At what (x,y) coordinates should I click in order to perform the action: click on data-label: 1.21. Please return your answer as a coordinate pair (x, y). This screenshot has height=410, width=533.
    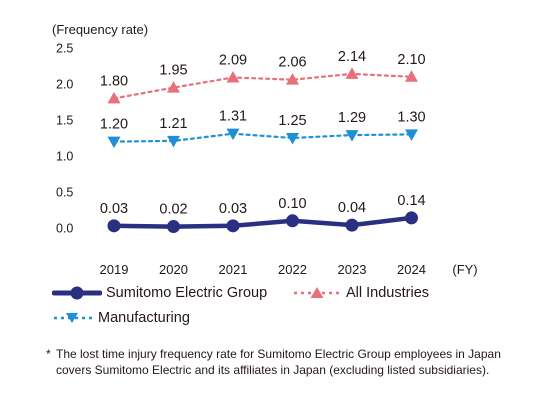
    Looking at the image, I should click on (173, 124).